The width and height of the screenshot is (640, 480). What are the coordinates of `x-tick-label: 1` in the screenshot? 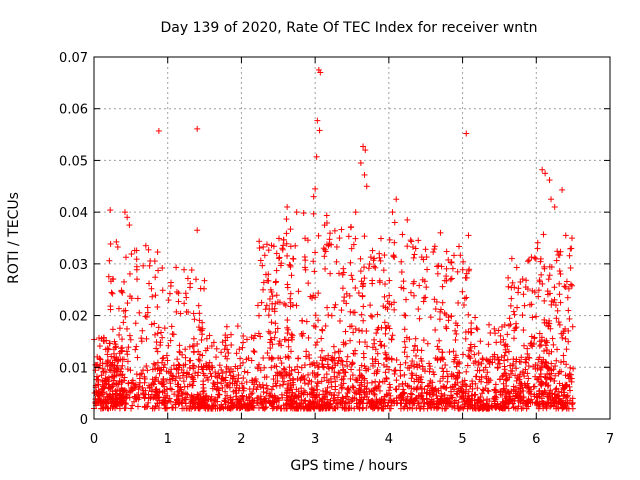 It's located at (168, 439).